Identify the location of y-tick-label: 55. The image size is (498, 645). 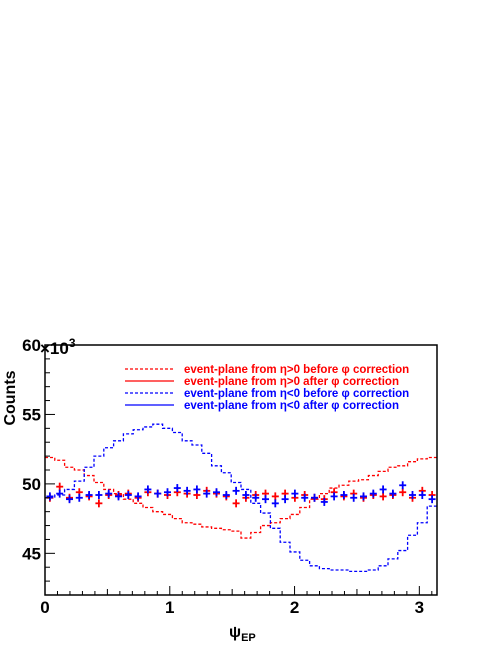
(31, 414).